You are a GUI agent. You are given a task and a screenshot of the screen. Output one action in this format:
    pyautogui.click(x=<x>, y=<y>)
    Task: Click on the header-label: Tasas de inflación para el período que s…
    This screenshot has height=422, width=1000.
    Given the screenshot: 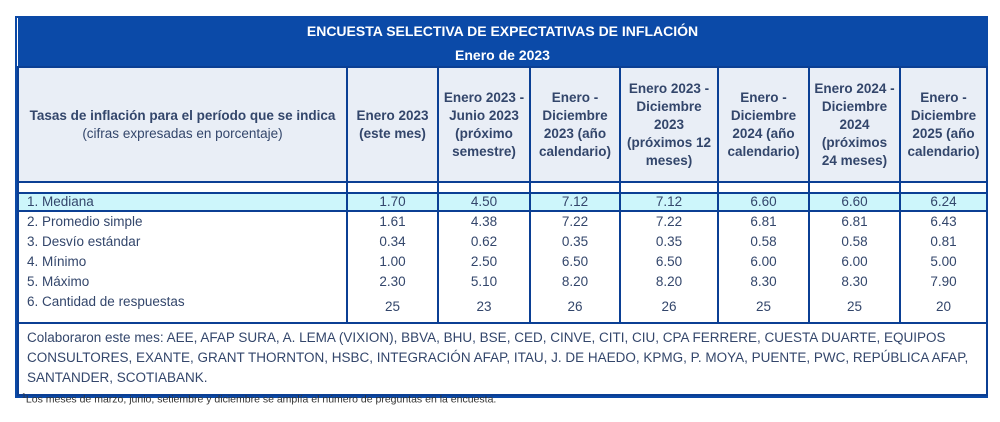 What is the action you would take?
    pyautogui.click(x=182, y=115)
    